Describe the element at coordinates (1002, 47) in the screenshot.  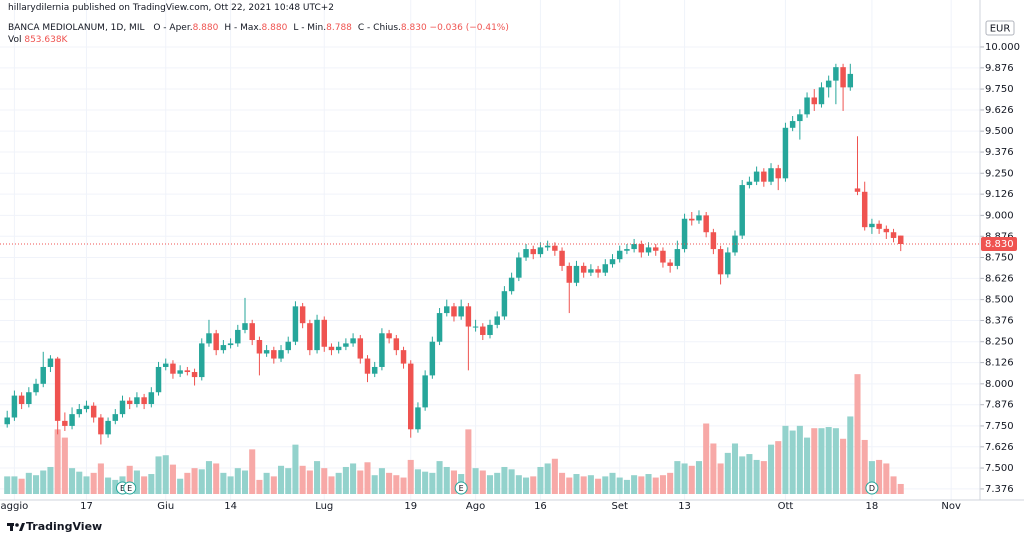
I see `y-tick-label: 10.000` at that location.